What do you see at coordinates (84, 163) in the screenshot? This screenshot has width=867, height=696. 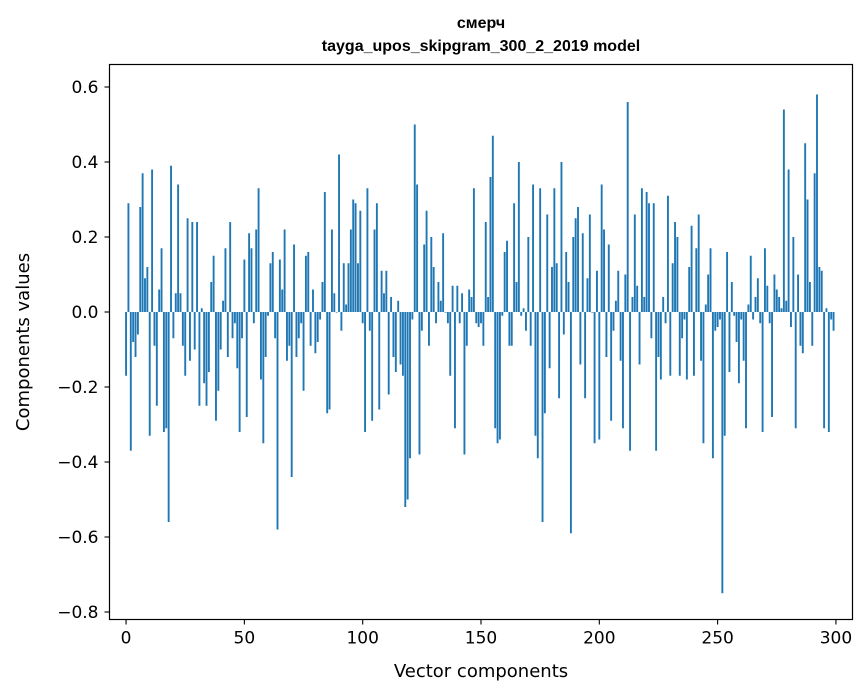 I see `y-tick-label: 0.4` at bounding box center [84, 163].